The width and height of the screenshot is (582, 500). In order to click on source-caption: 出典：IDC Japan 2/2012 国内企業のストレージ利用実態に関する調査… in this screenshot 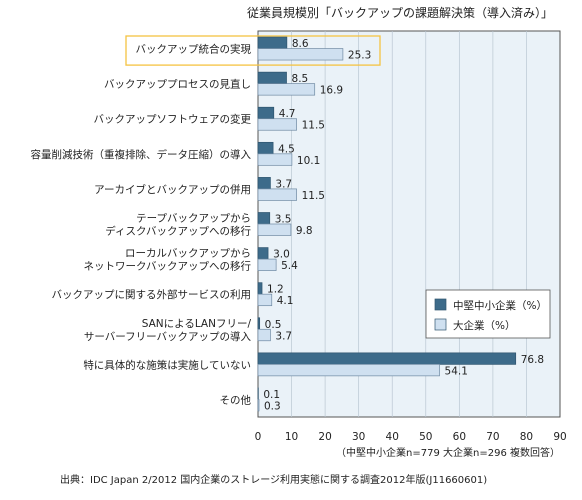, I will do `click(273, 479)`.